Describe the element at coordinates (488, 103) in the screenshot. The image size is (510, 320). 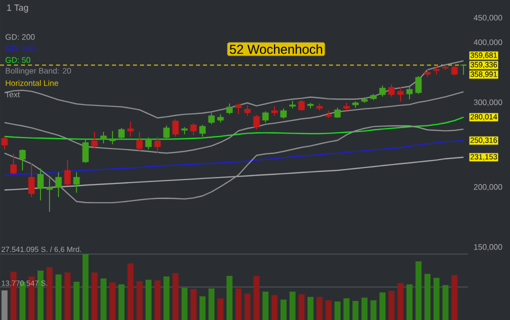
I see `y-tick-label: 300,000` at that location.